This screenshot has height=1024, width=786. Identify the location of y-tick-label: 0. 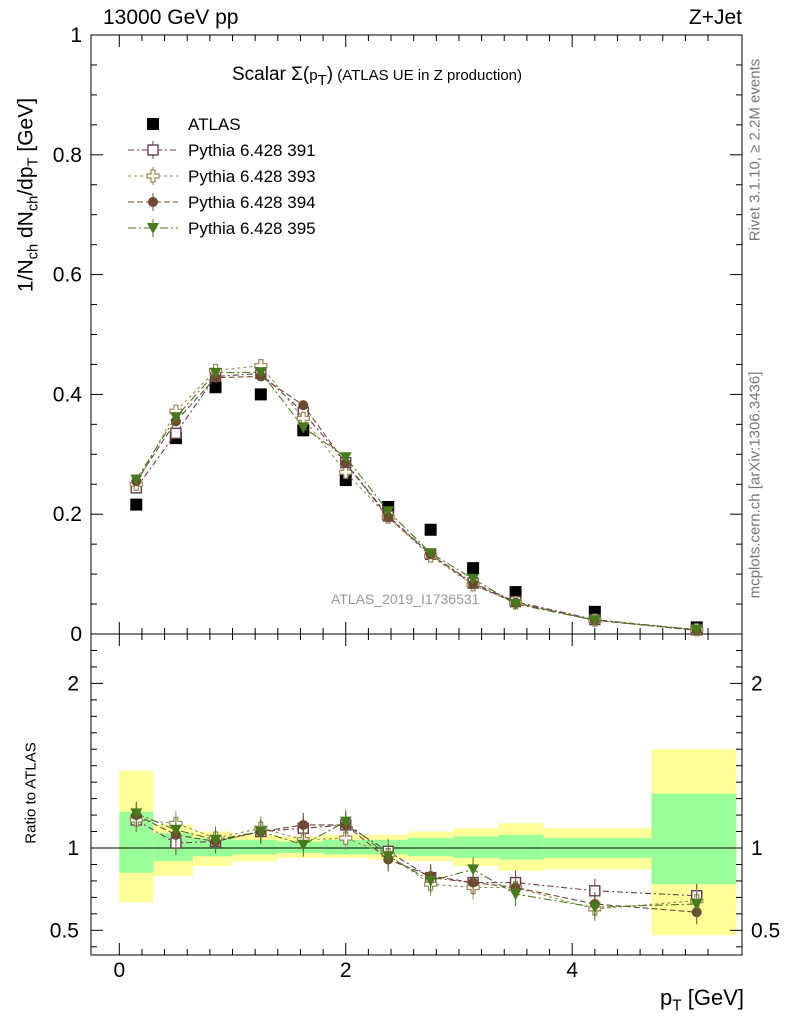
(76, 634).